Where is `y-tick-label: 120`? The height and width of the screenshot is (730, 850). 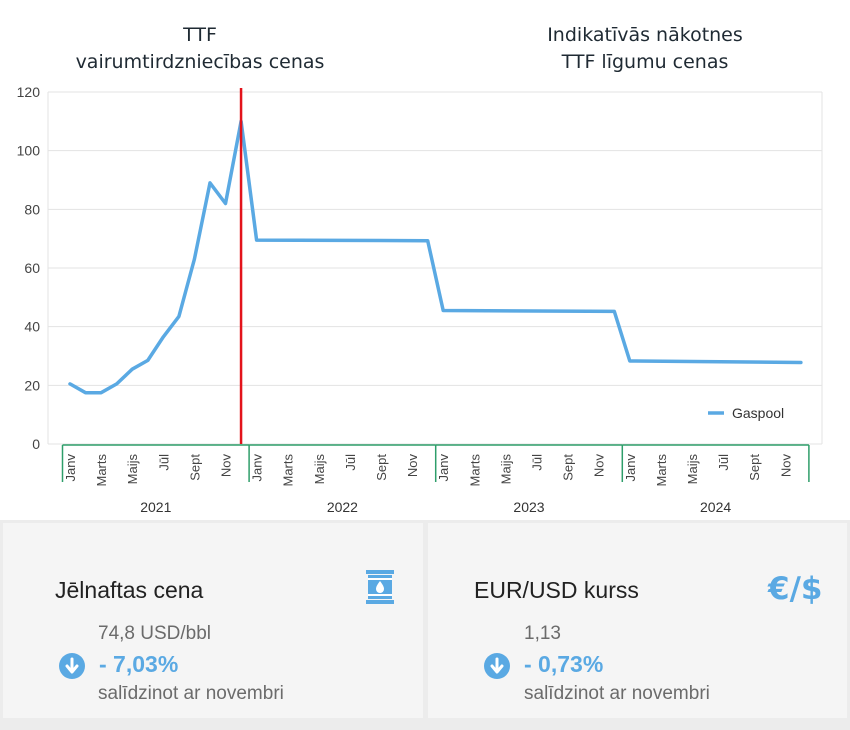 y-tick-label: 120 is located at coordinates (29, 92).